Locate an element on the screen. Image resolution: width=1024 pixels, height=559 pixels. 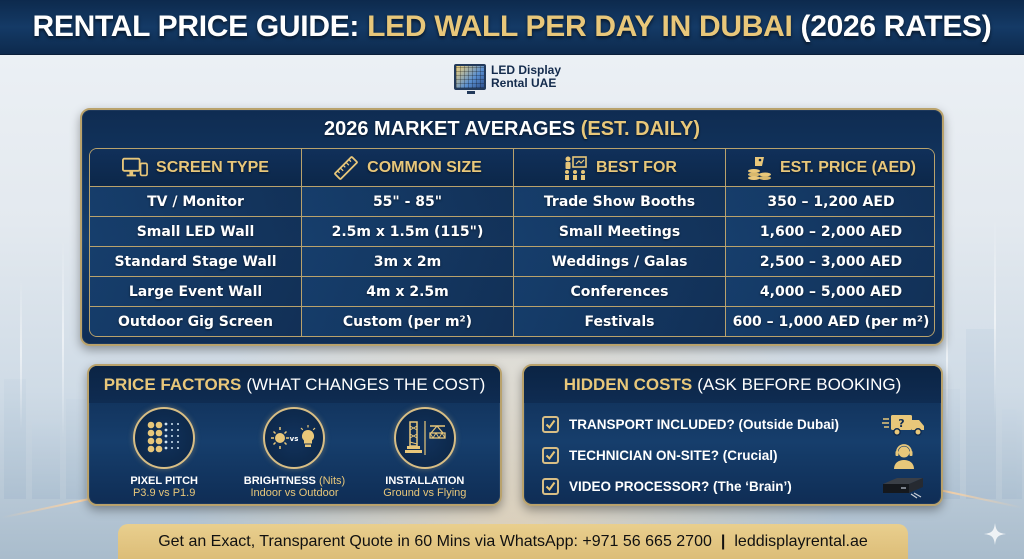
ruler-icon is located at coordinates (346, 167).